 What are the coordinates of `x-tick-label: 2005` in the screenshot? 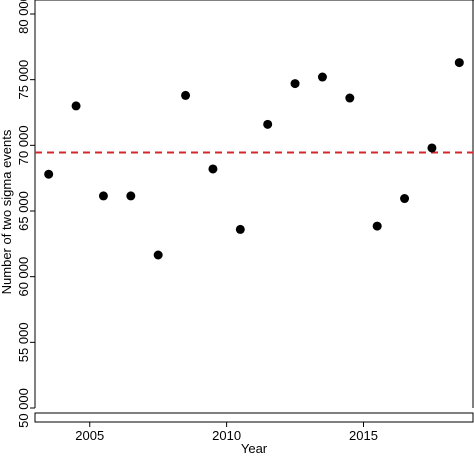 It's located at (89, 435).